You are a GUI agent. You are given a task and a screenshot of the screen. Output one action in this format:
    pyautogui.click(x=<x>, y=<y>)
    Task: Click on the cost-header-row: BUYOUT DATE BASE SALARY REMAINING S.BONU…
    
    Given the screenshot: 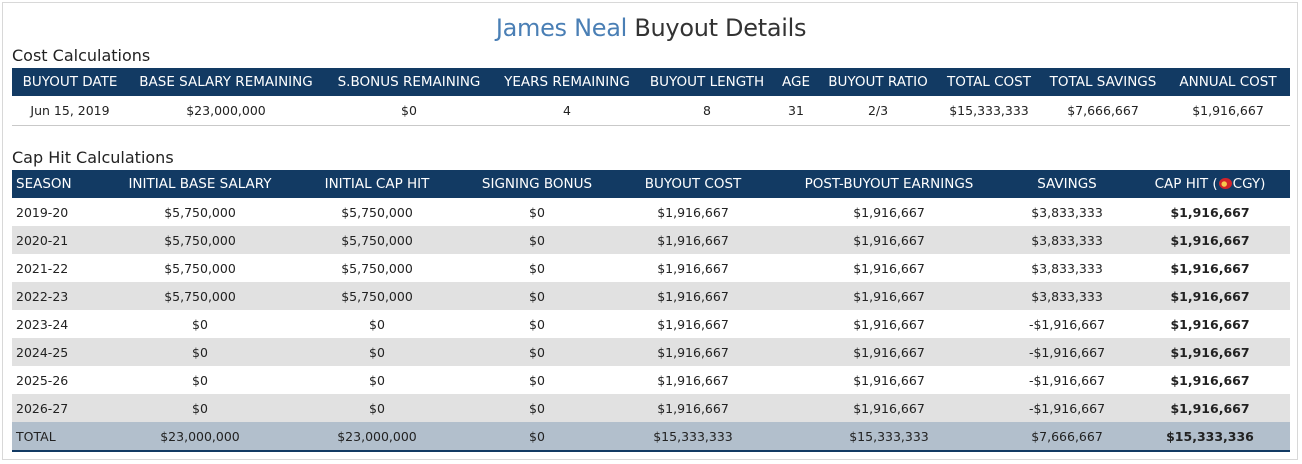 What is the action you would take?
    pyautogui.click(x=651, y=82)
    